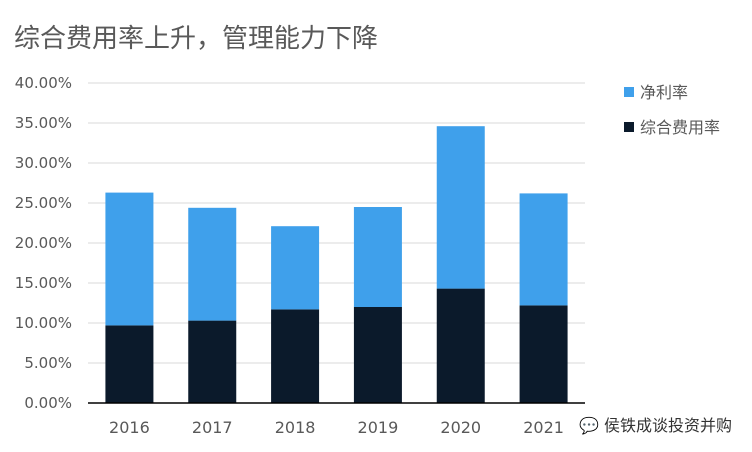 This screenshot has width=752, height=452. What do you see at coordinates (664, 92) in the screenshot?
I see `legend-label: 净利率` at bounding box center [664, 92].